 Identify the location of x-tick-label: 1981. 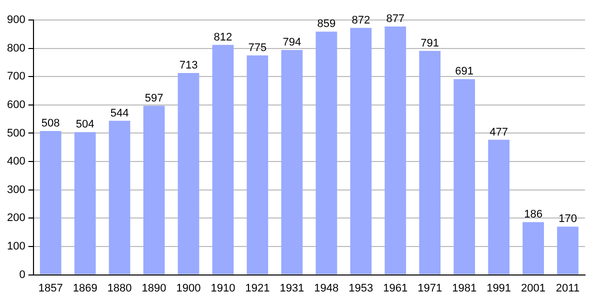
(464, 288).